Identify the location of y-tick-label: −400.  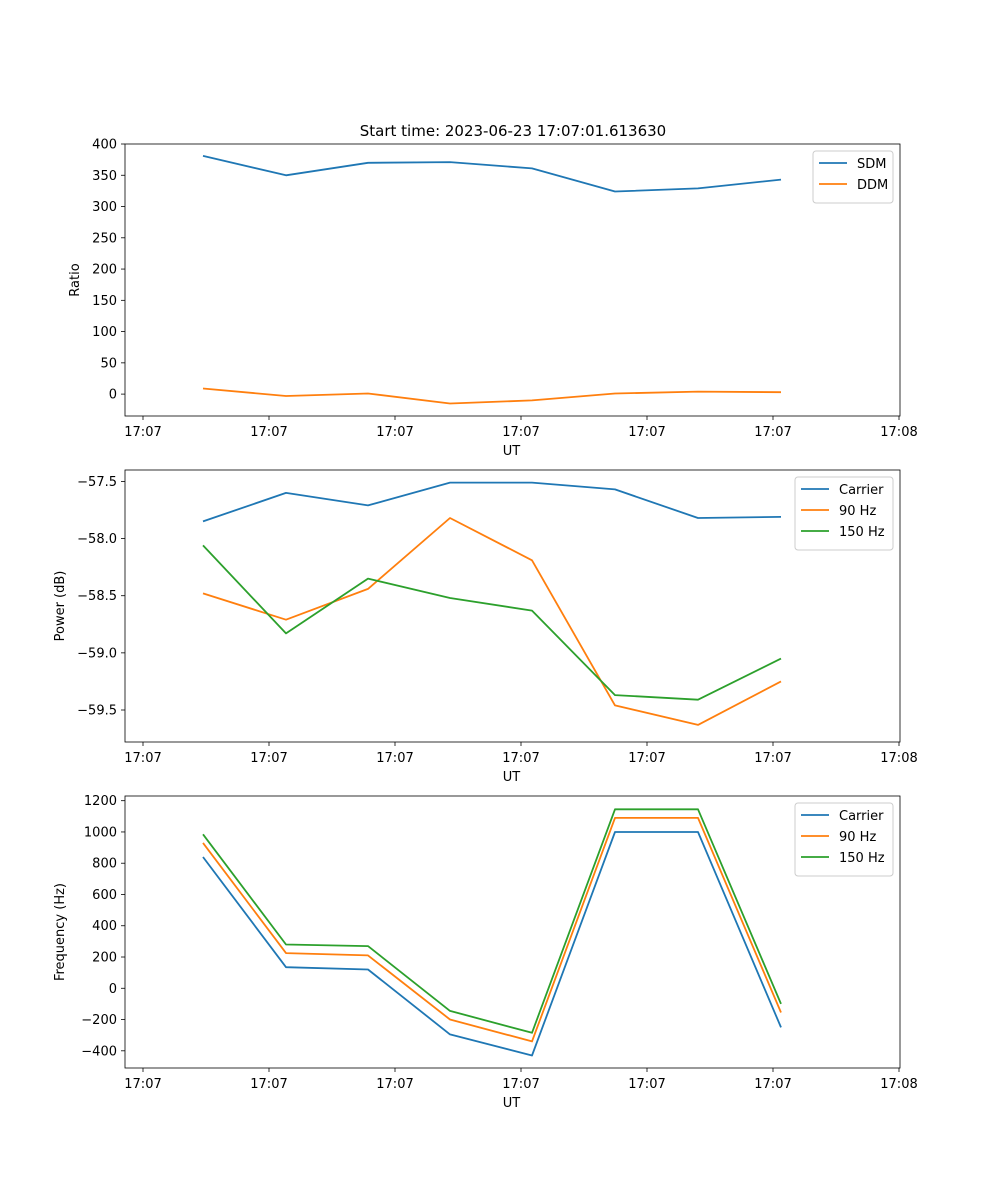
(99, 1051).